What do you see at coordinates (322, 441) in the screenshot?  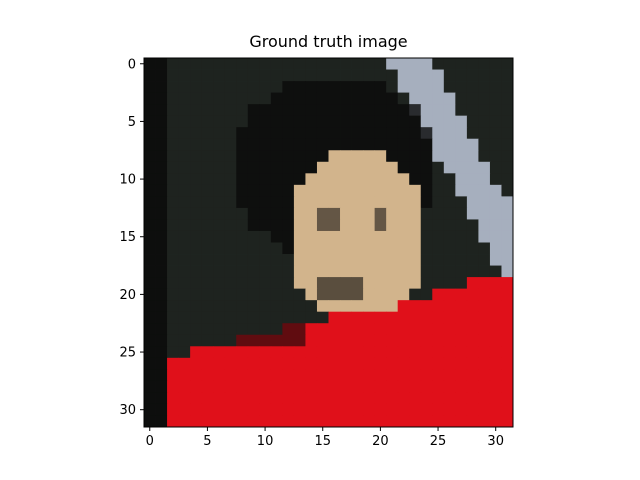 I see `x-tick-label: 15` at bounding box center [322, 441].